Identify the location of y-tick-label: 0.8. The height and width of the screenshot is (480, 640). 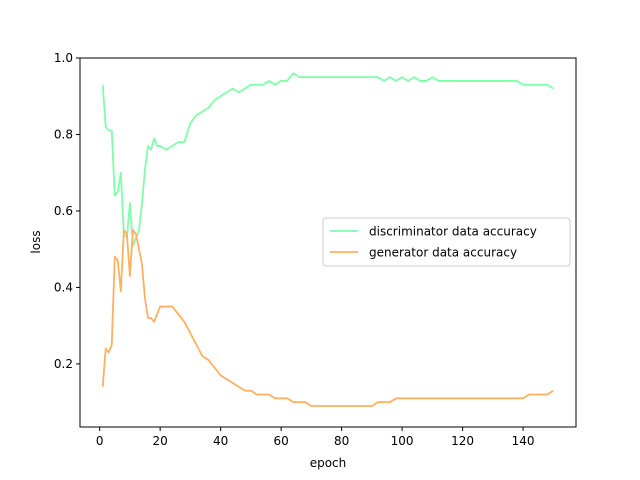
(63, 134).